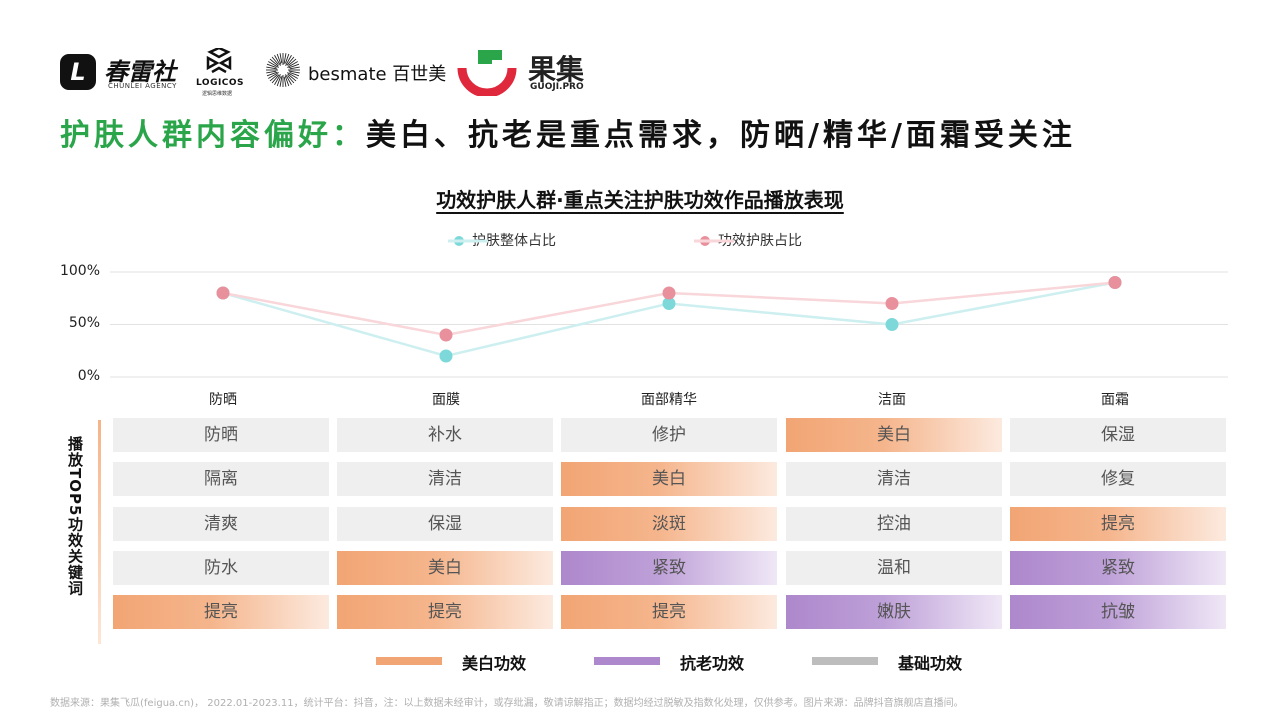 This screenshot has height=720, width=1280. Describe the element at coordinates (219, 61) in the screenshot. I see `logicos-logo-icon` at that location.